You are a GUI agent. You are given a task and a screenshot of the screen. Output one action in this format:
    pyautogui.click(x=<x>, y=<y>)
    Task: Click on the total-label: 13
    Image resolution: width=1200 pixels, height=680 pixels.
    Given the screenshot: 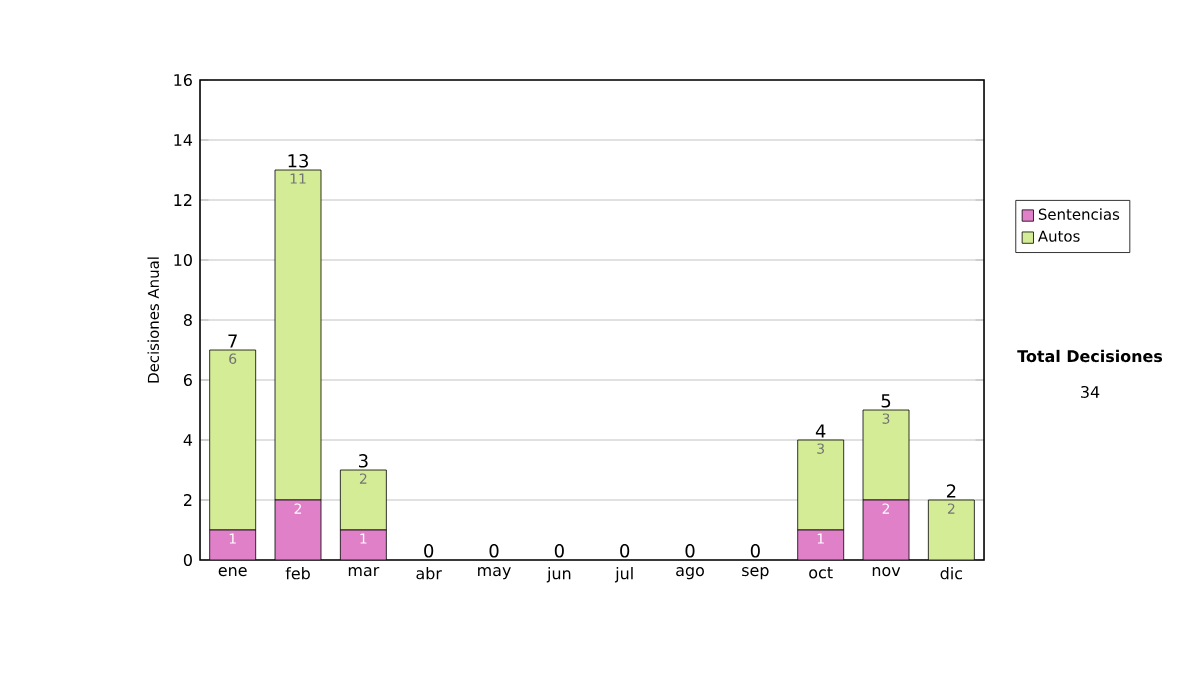 What is the action you would take?
    pyautogui.click(x=298, y=161)
    